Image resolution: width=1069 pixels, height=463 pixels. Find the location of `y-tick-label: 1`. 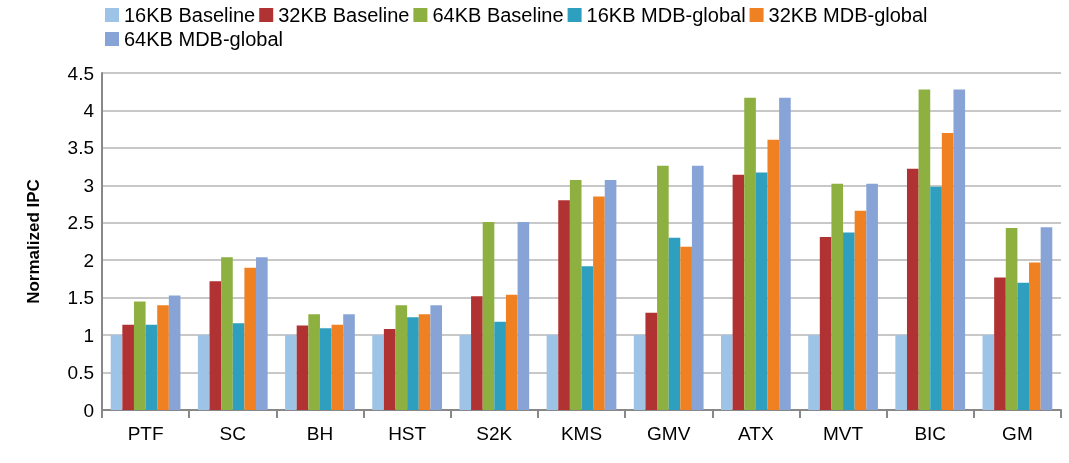

y-tick-label: 1 is located at coordinates (88, 335).